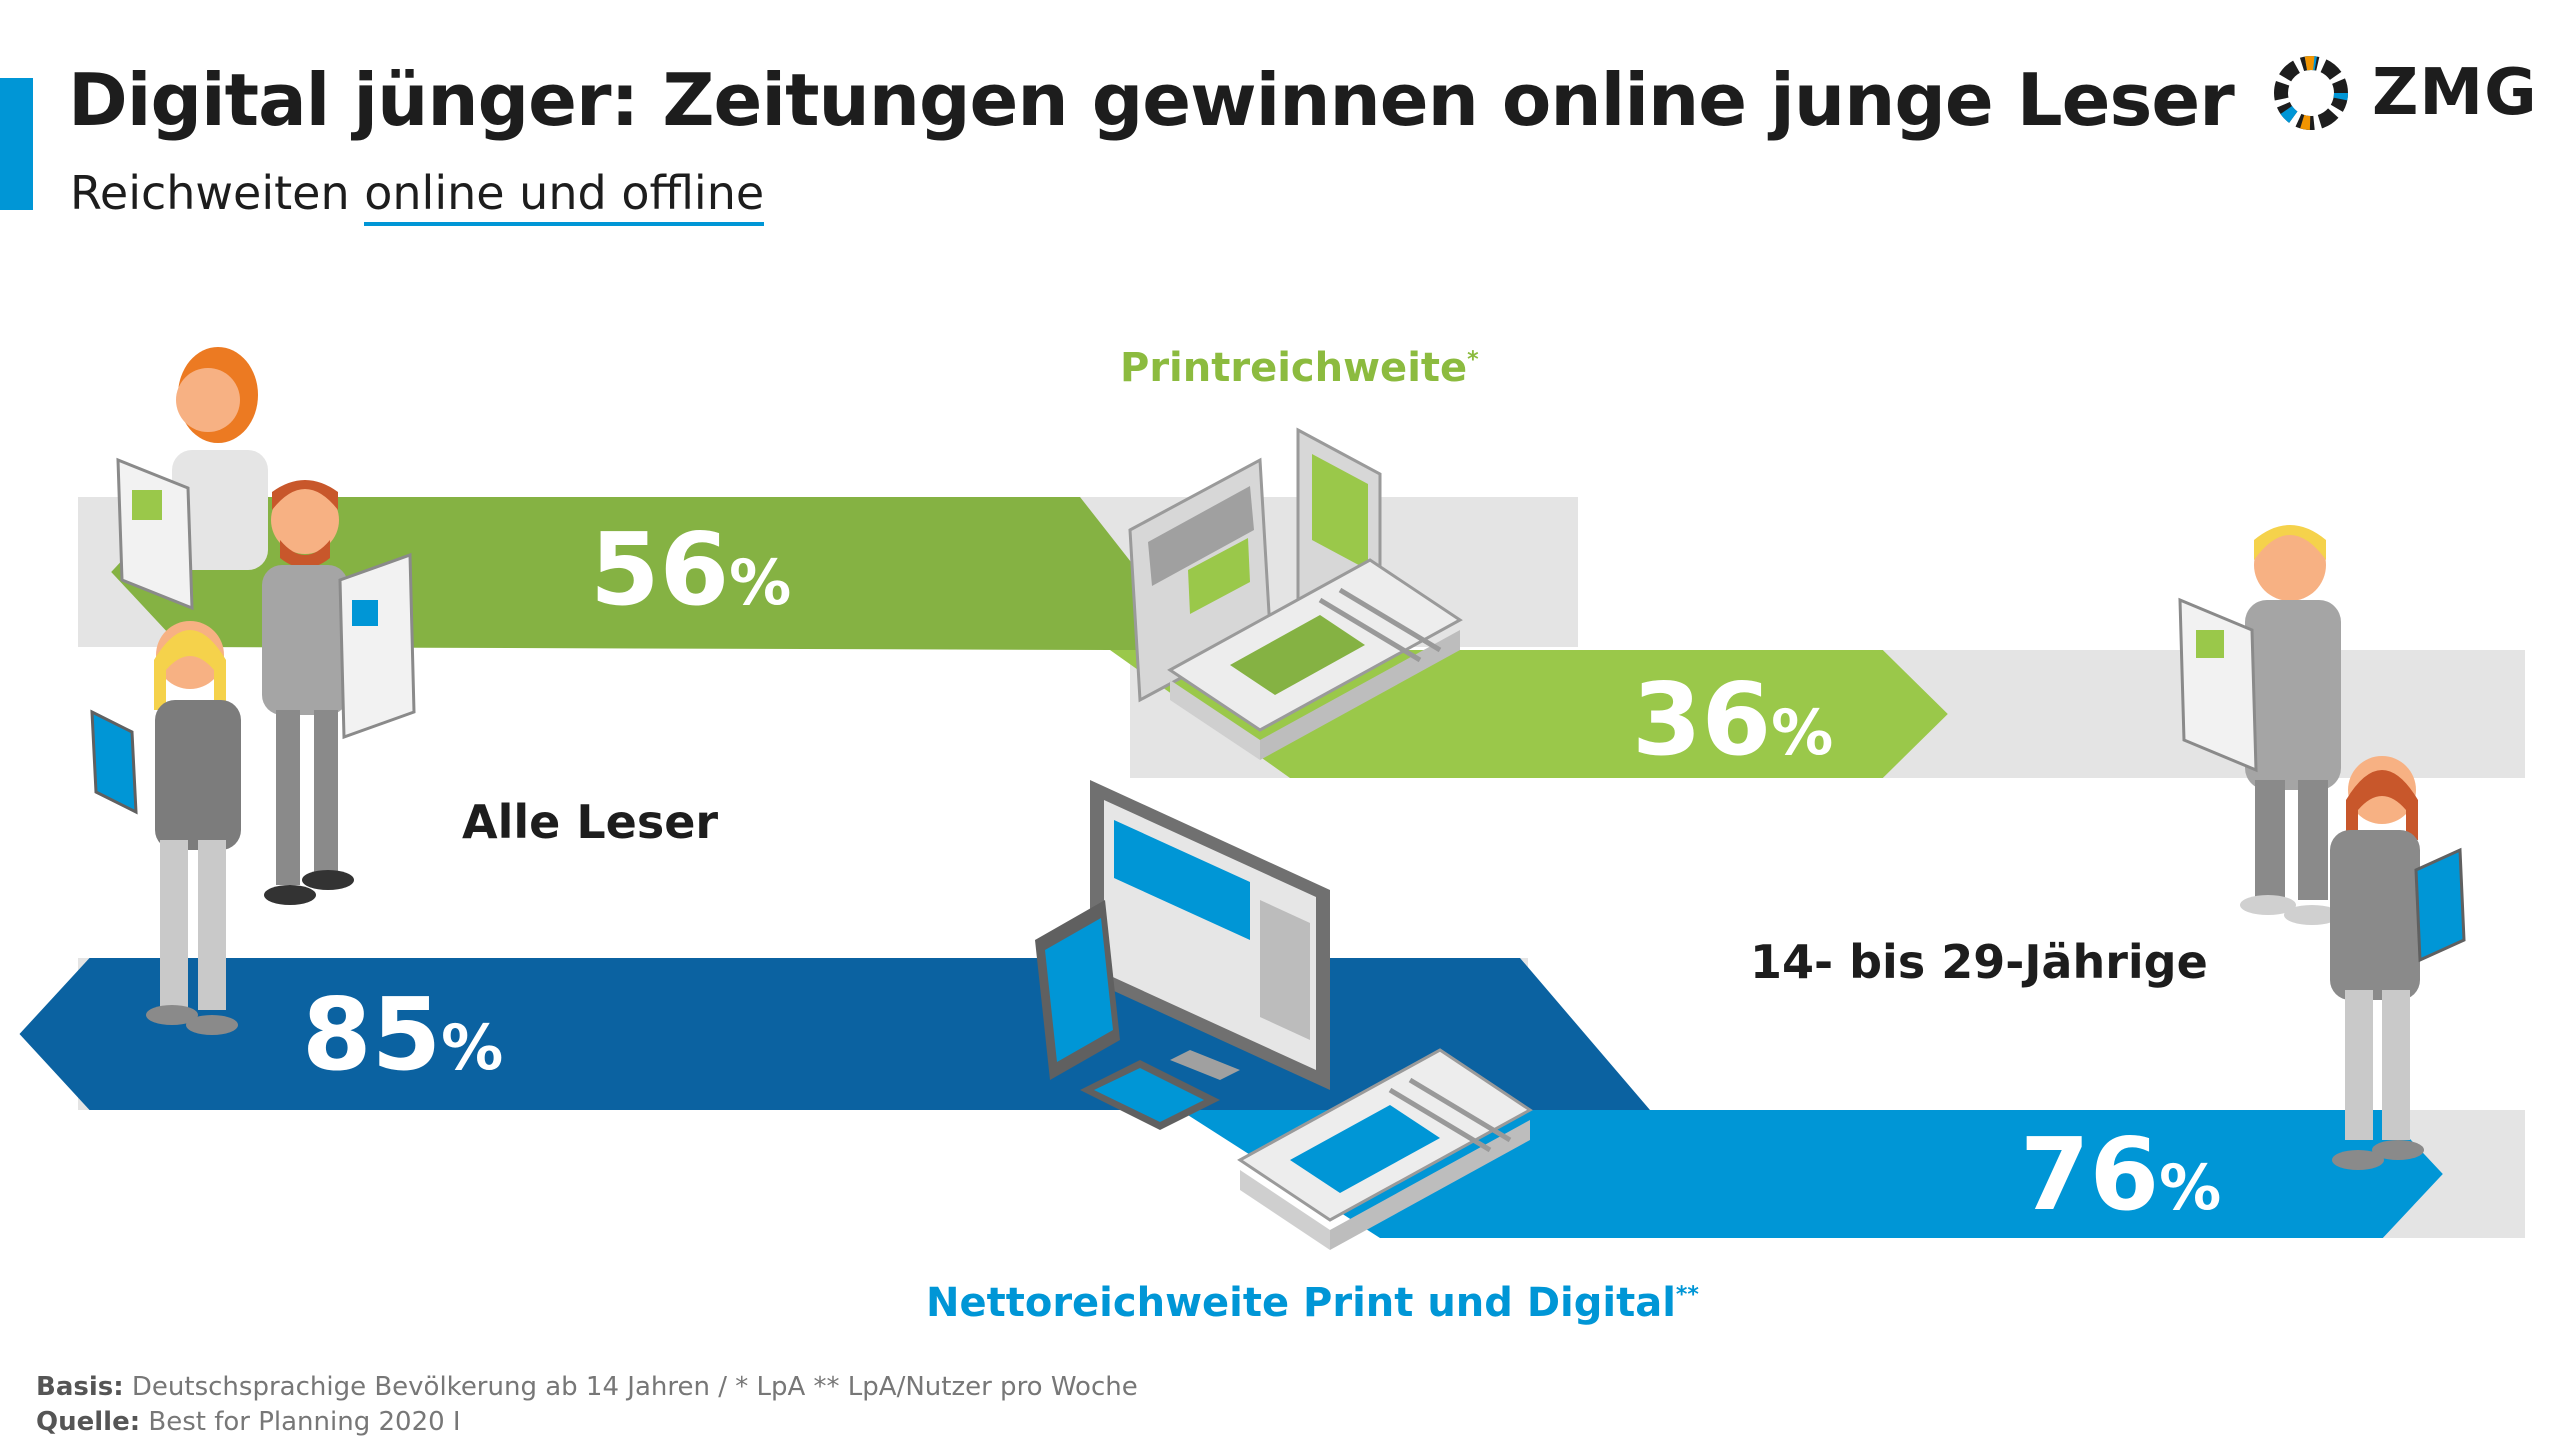 This screenshot has width=2560, height=1455. I want to click on value-label-net-young-number: 76, so click(2090, 1174).